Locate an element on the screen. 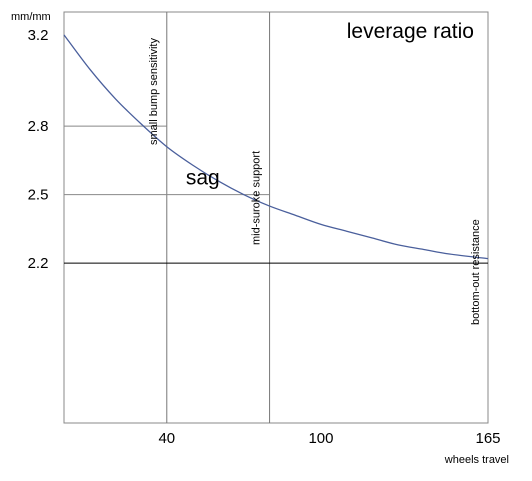 This screenshot has height=481, width=532. annotation-small-bump-sensitivity: small bump sensitivity is located at coordinates (154, 91).